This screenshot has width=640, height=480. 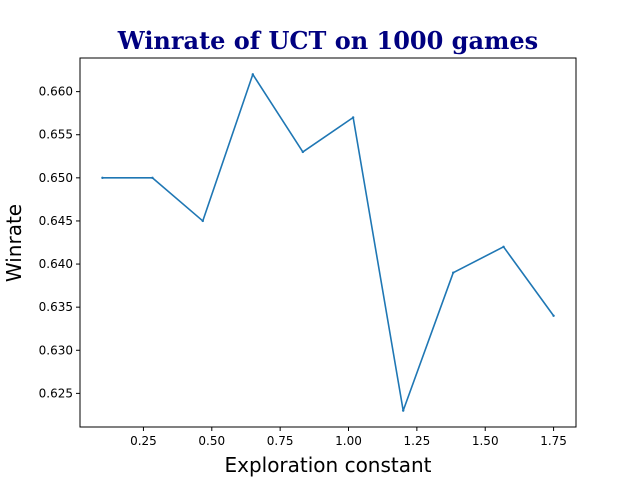 I want to click on x-tick-label: 0.75, so click(x=280, y=441).